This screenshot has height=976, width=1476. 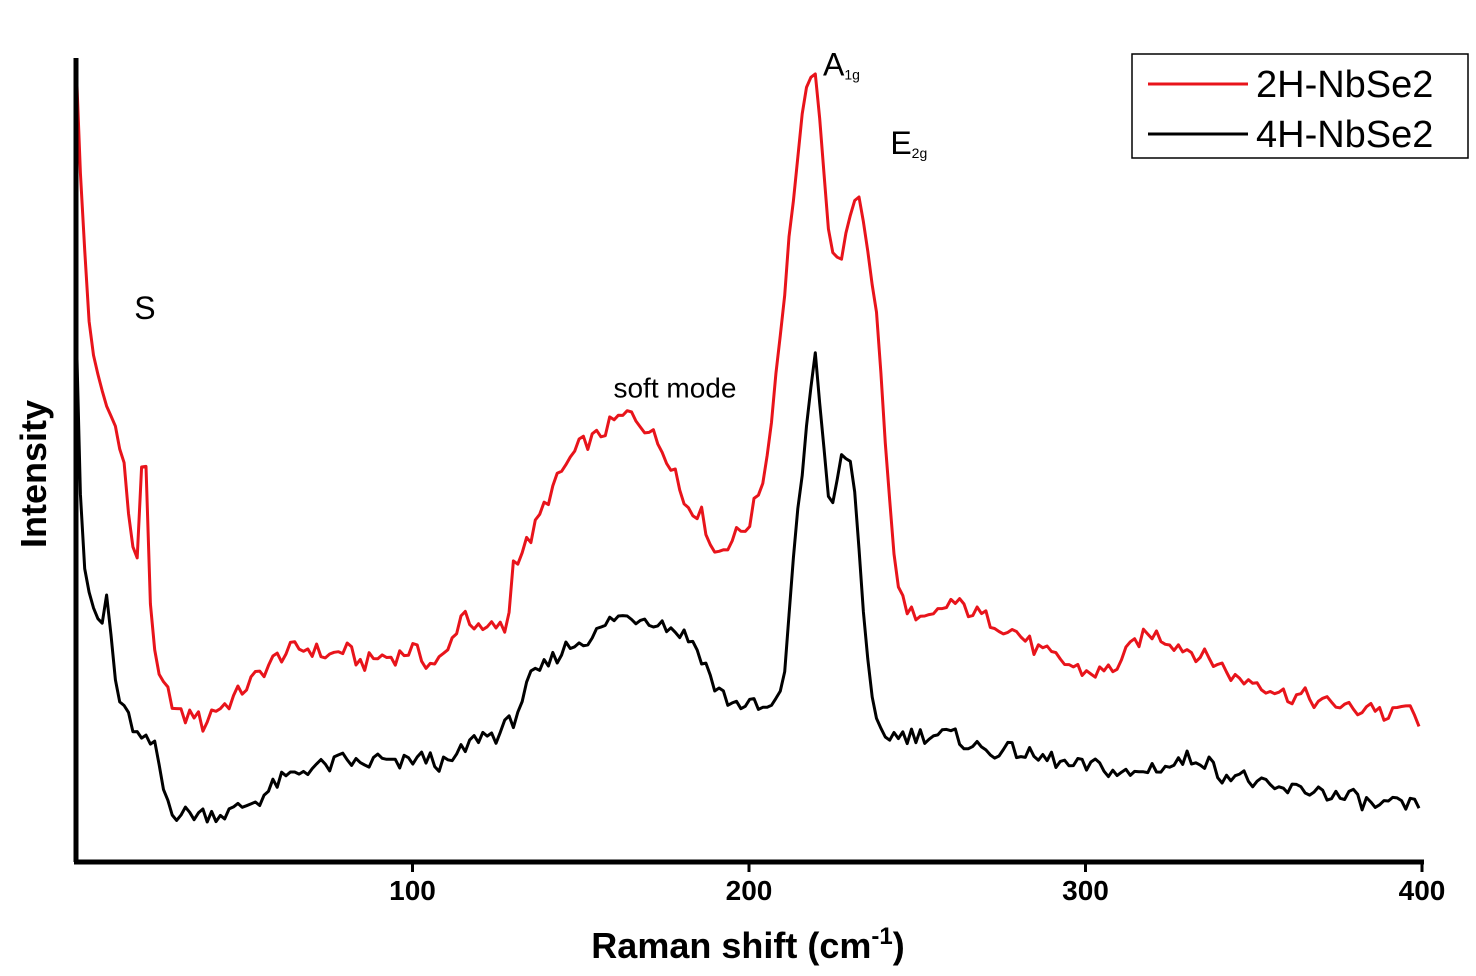 What do you see at coordinates (908, 143) in the screenshot?
I see `annotation-e-2g: E2g` at bounding box center [908, 143].